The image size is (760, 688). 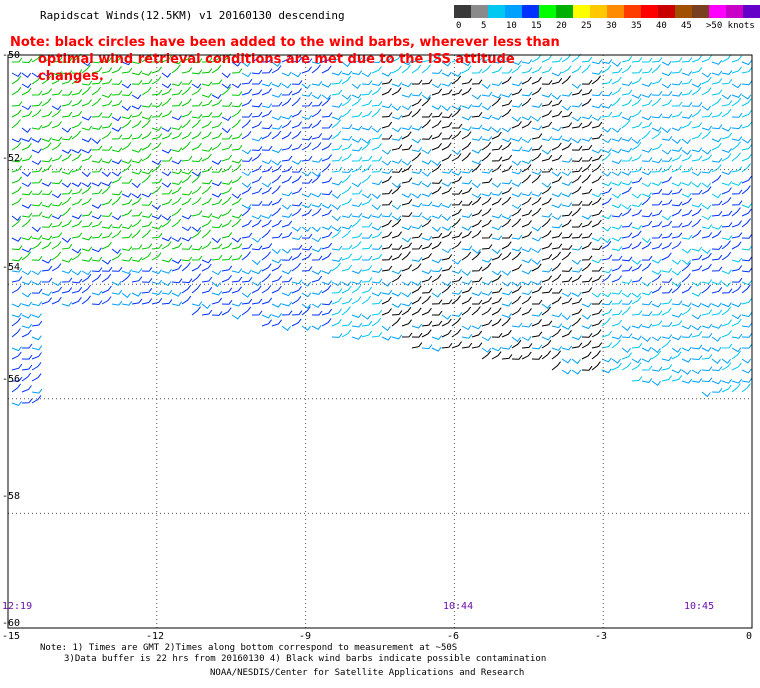 What do you see at coordinates (730, 26) in the screenshot?
I see `legend-label: >50 knots` at bounding box center [730, 26].